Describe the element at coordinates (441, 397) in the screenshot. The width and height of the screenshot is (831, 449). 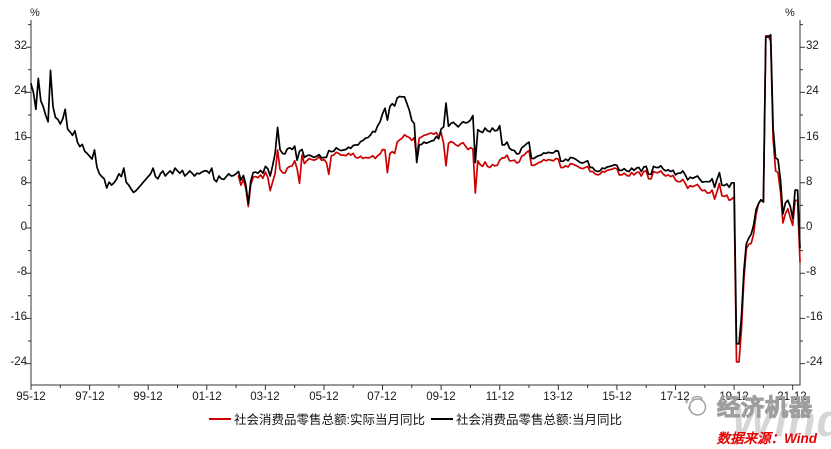
I see `x-tick-label: 09-12` at that location.